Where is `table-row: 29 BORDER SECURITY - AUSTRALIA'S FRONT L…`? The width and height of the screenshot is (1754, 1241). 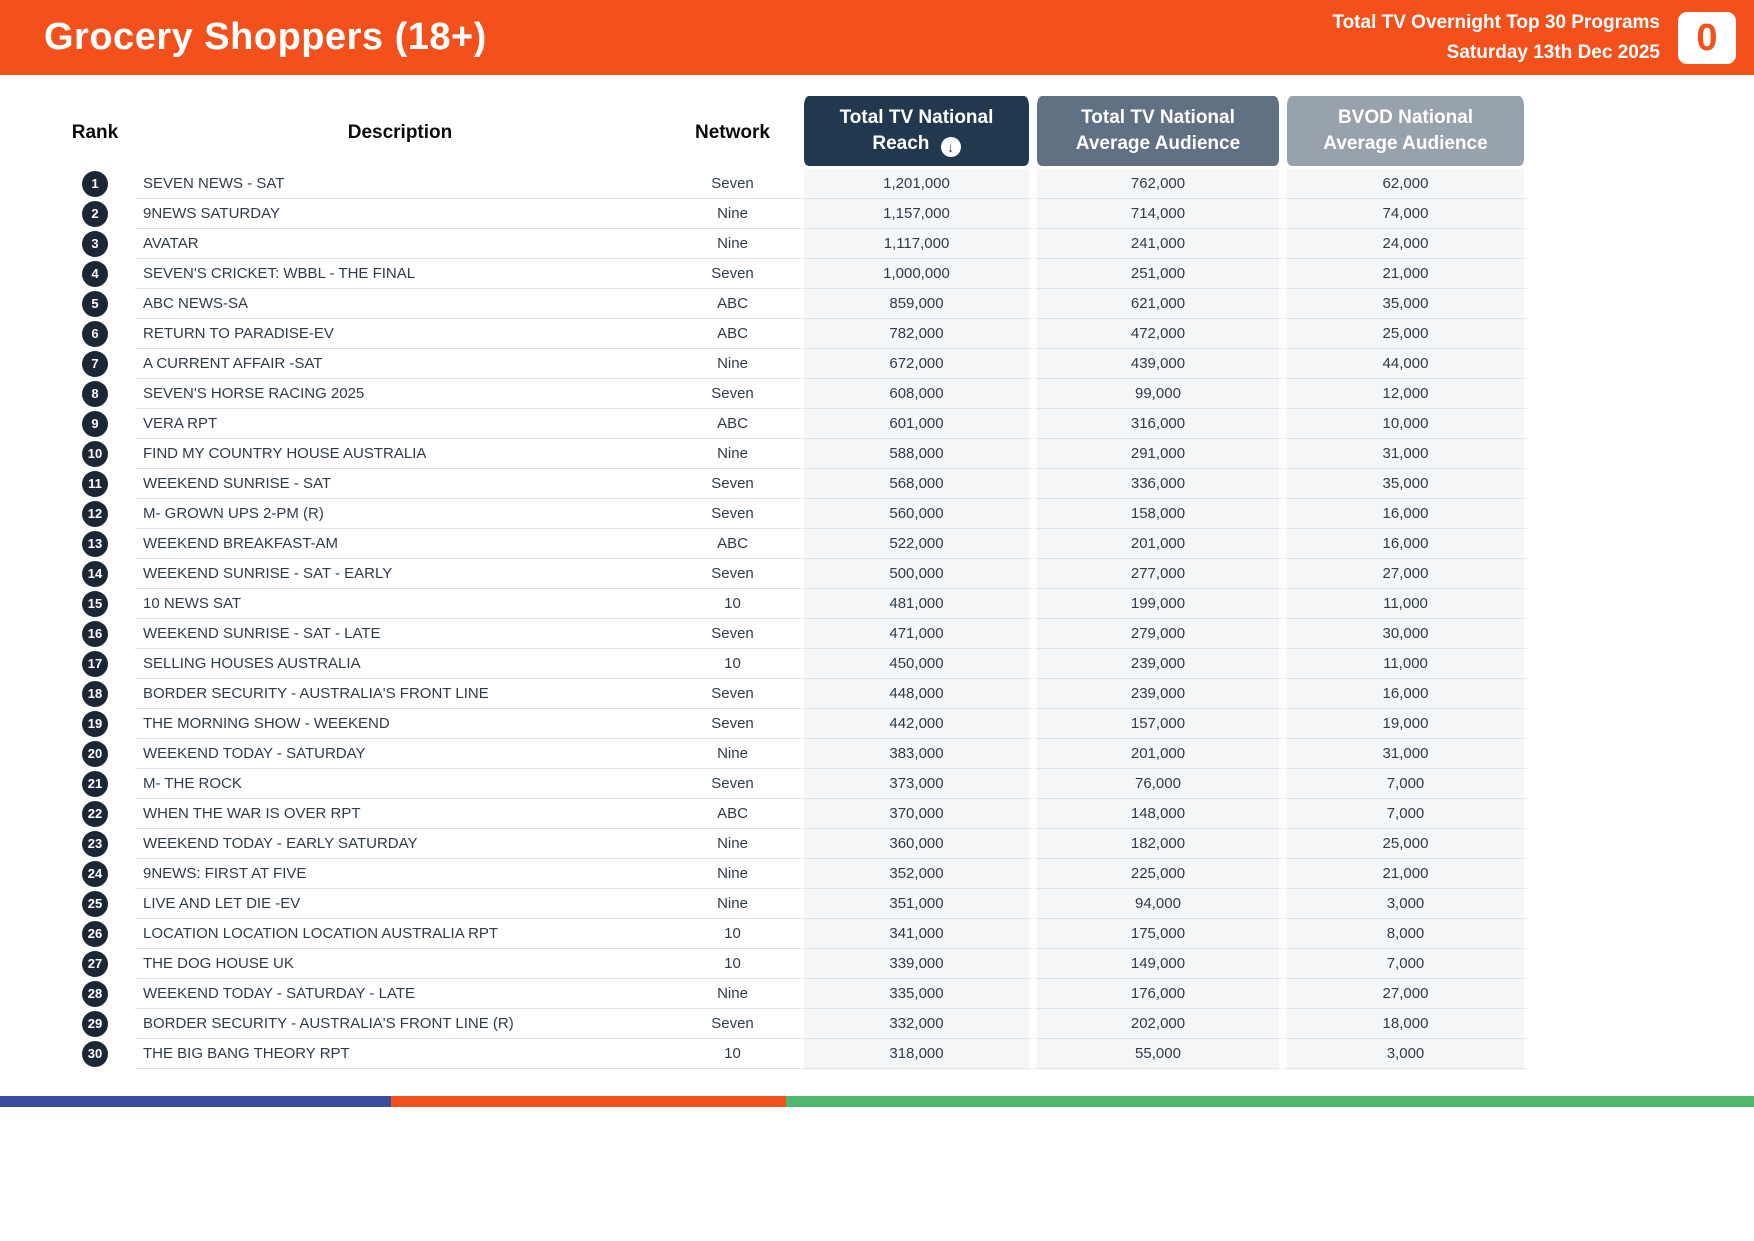
table-row: 29 BORDER SECURITY - AUSTRALIA'S FRONT L… is located at coordinates (791, 1024).